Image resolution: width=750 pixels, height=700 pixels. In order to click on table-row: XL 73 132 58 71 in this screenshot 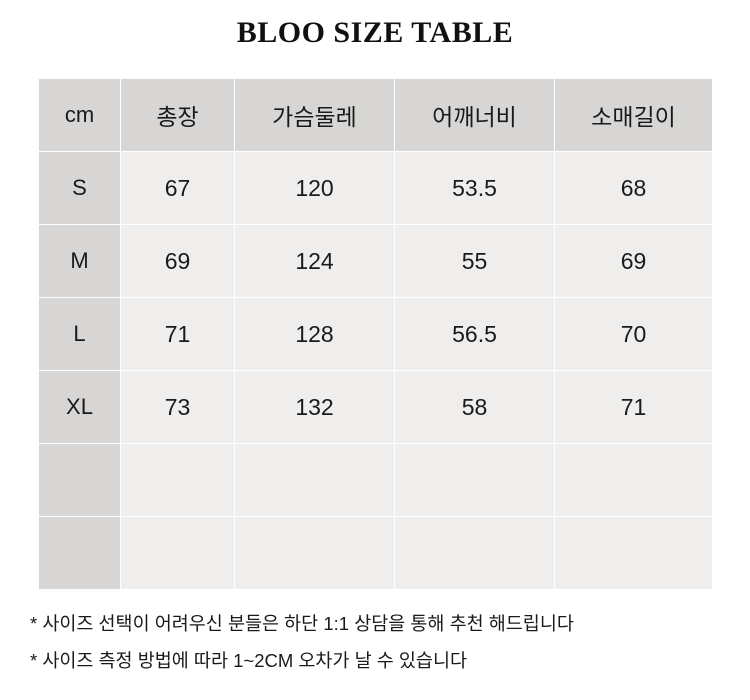, I will do `click(375, 407)`.